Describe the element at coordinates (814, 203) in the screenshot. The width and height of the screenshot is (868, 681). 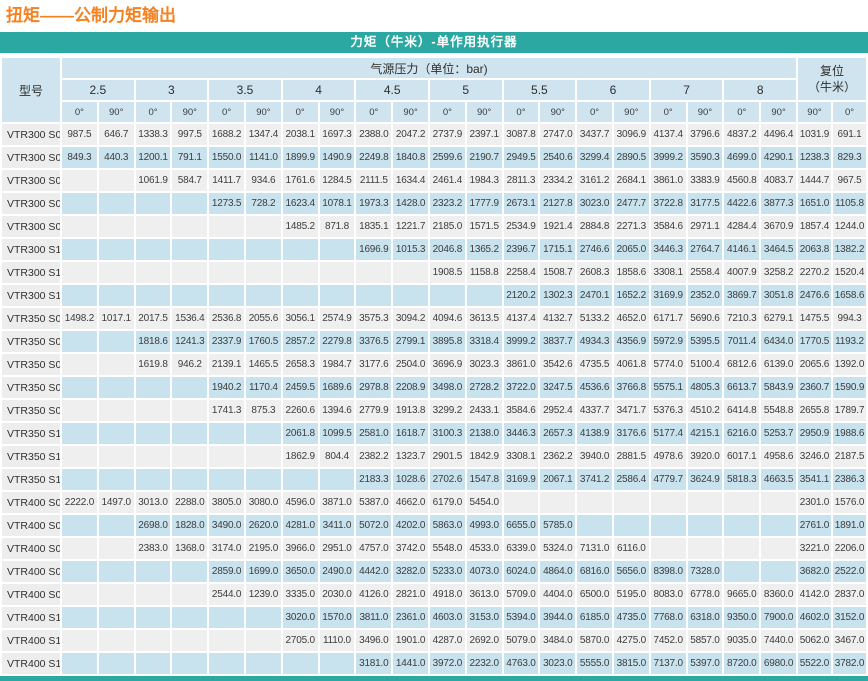
I see `value-cell: 1651.0` at that location.